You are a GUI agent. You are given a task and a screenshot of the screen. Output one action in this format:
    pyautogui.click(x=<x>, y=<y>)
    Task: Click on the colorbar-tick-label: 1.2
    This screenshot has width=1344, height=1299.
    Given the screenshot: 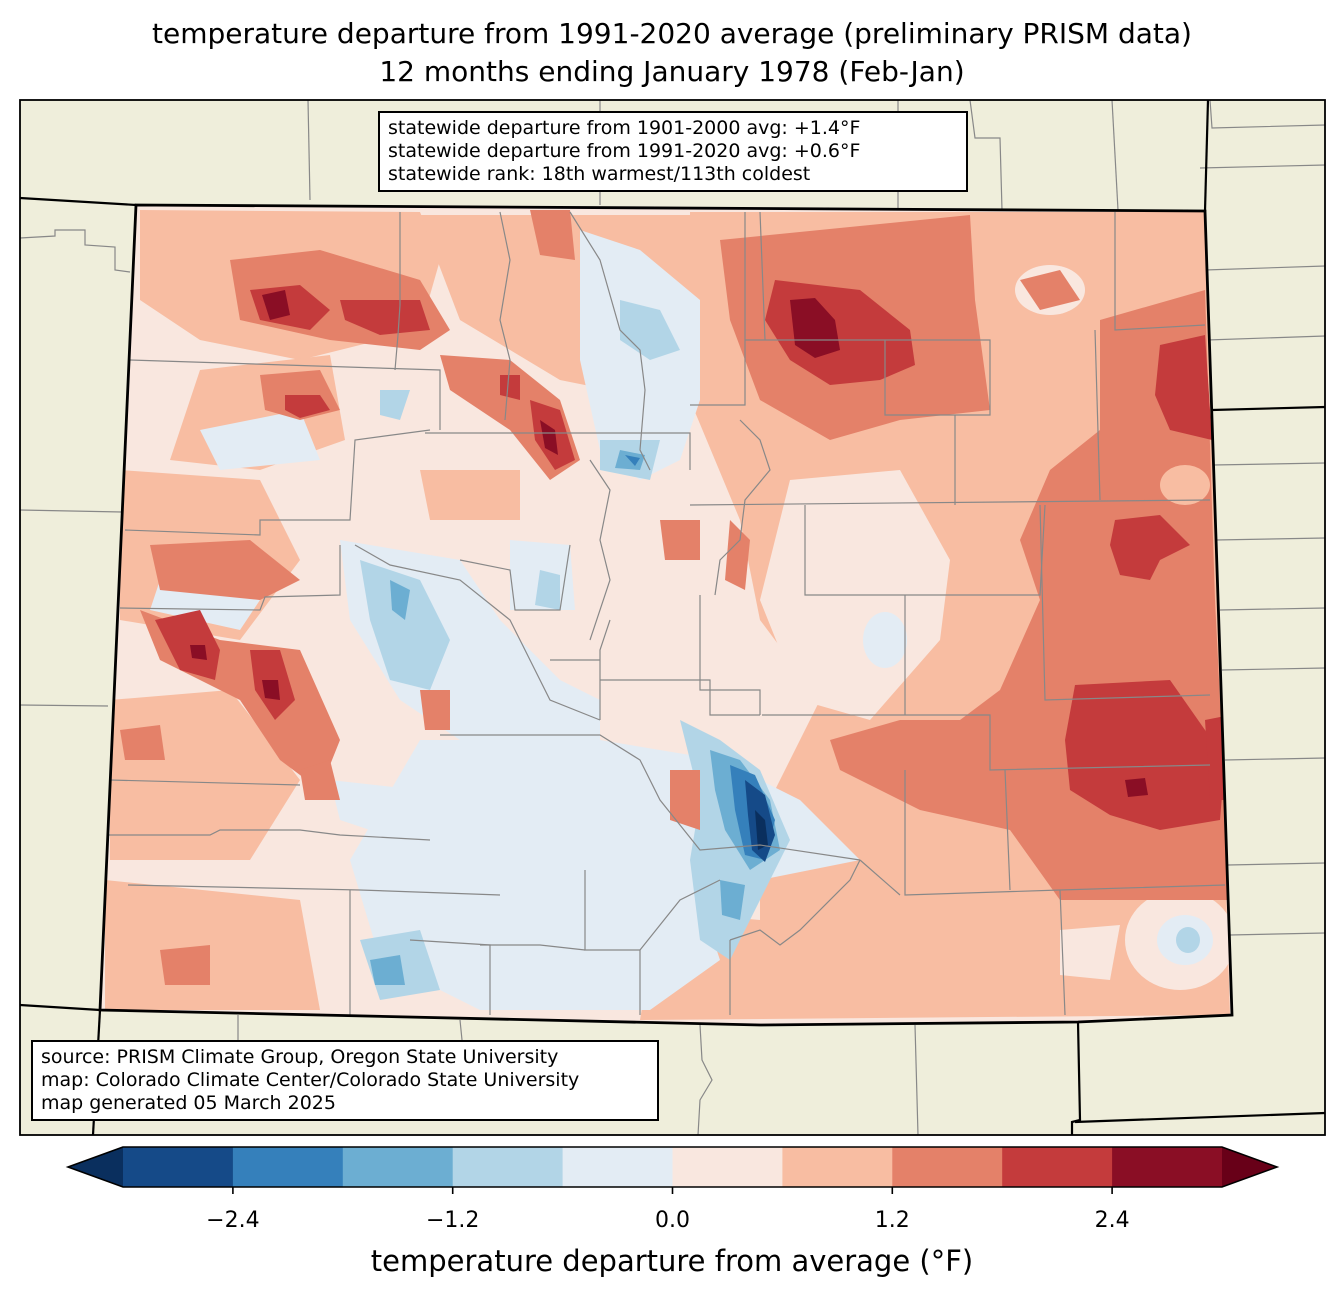 What is the action you would take?
    pyautogui.click(x=892, y=1220)
    